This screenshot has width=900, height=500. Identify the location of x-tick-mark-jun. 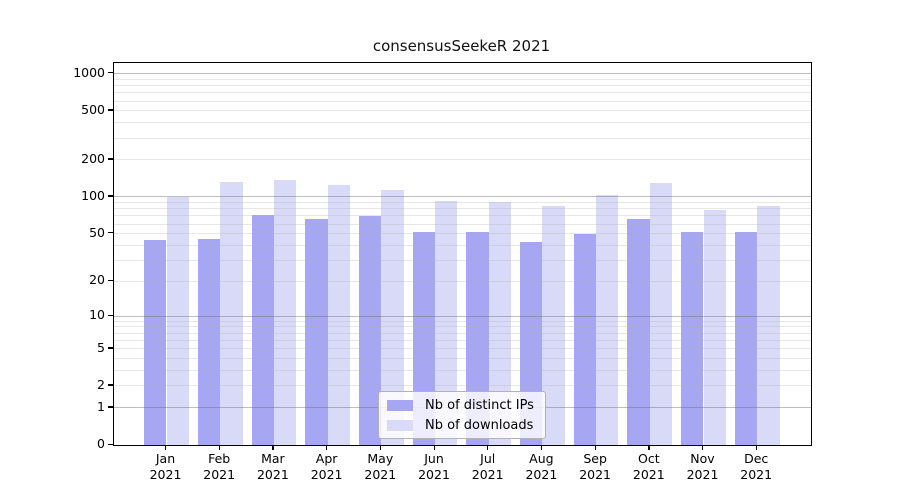
(434, 447).